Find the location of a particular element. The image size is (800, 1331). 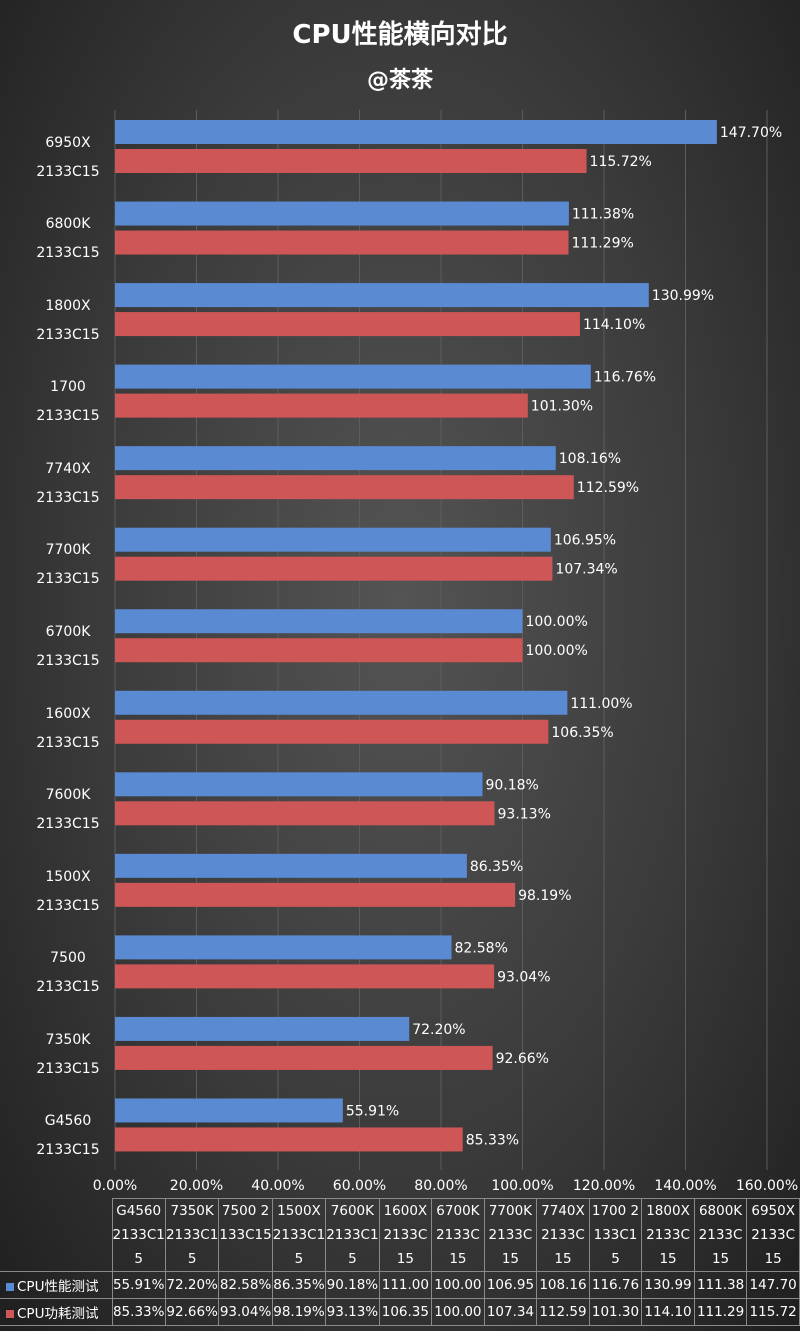

legend-label: CPU功耗测试 is located at coordinates (58, 1314).